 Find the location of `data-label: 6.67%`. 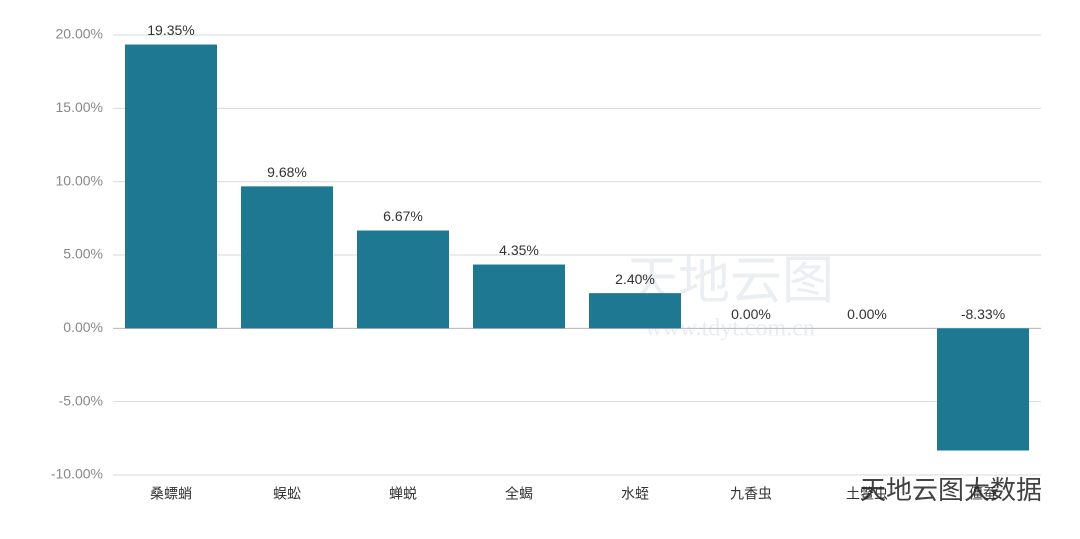

data-label: 6.67% is located at coordinates (403, 216).